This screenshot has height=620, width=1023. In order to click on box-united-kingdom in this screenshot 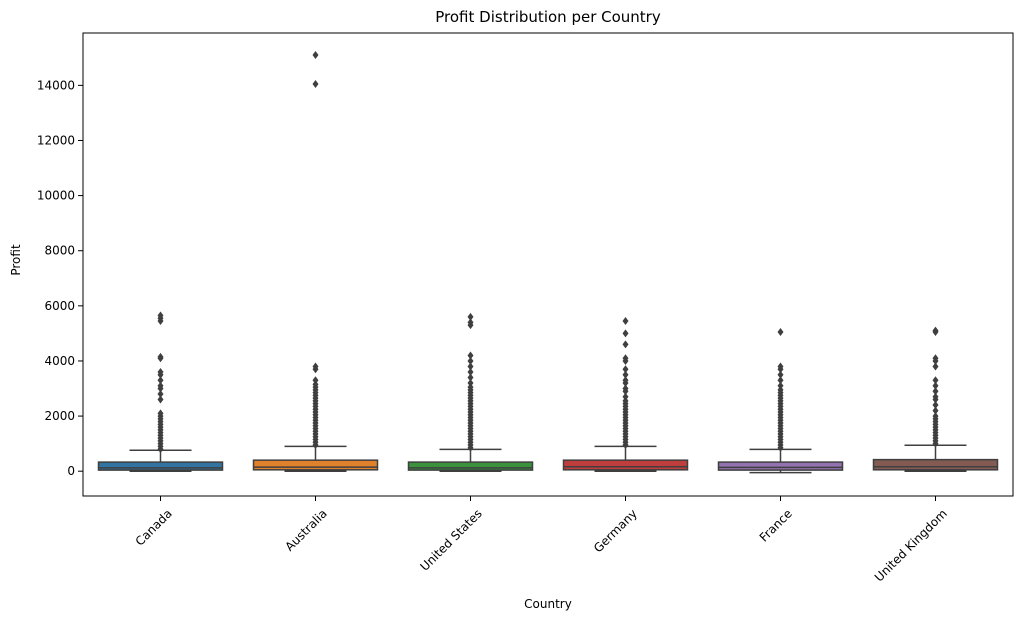, I will do `click(935, 464)`.